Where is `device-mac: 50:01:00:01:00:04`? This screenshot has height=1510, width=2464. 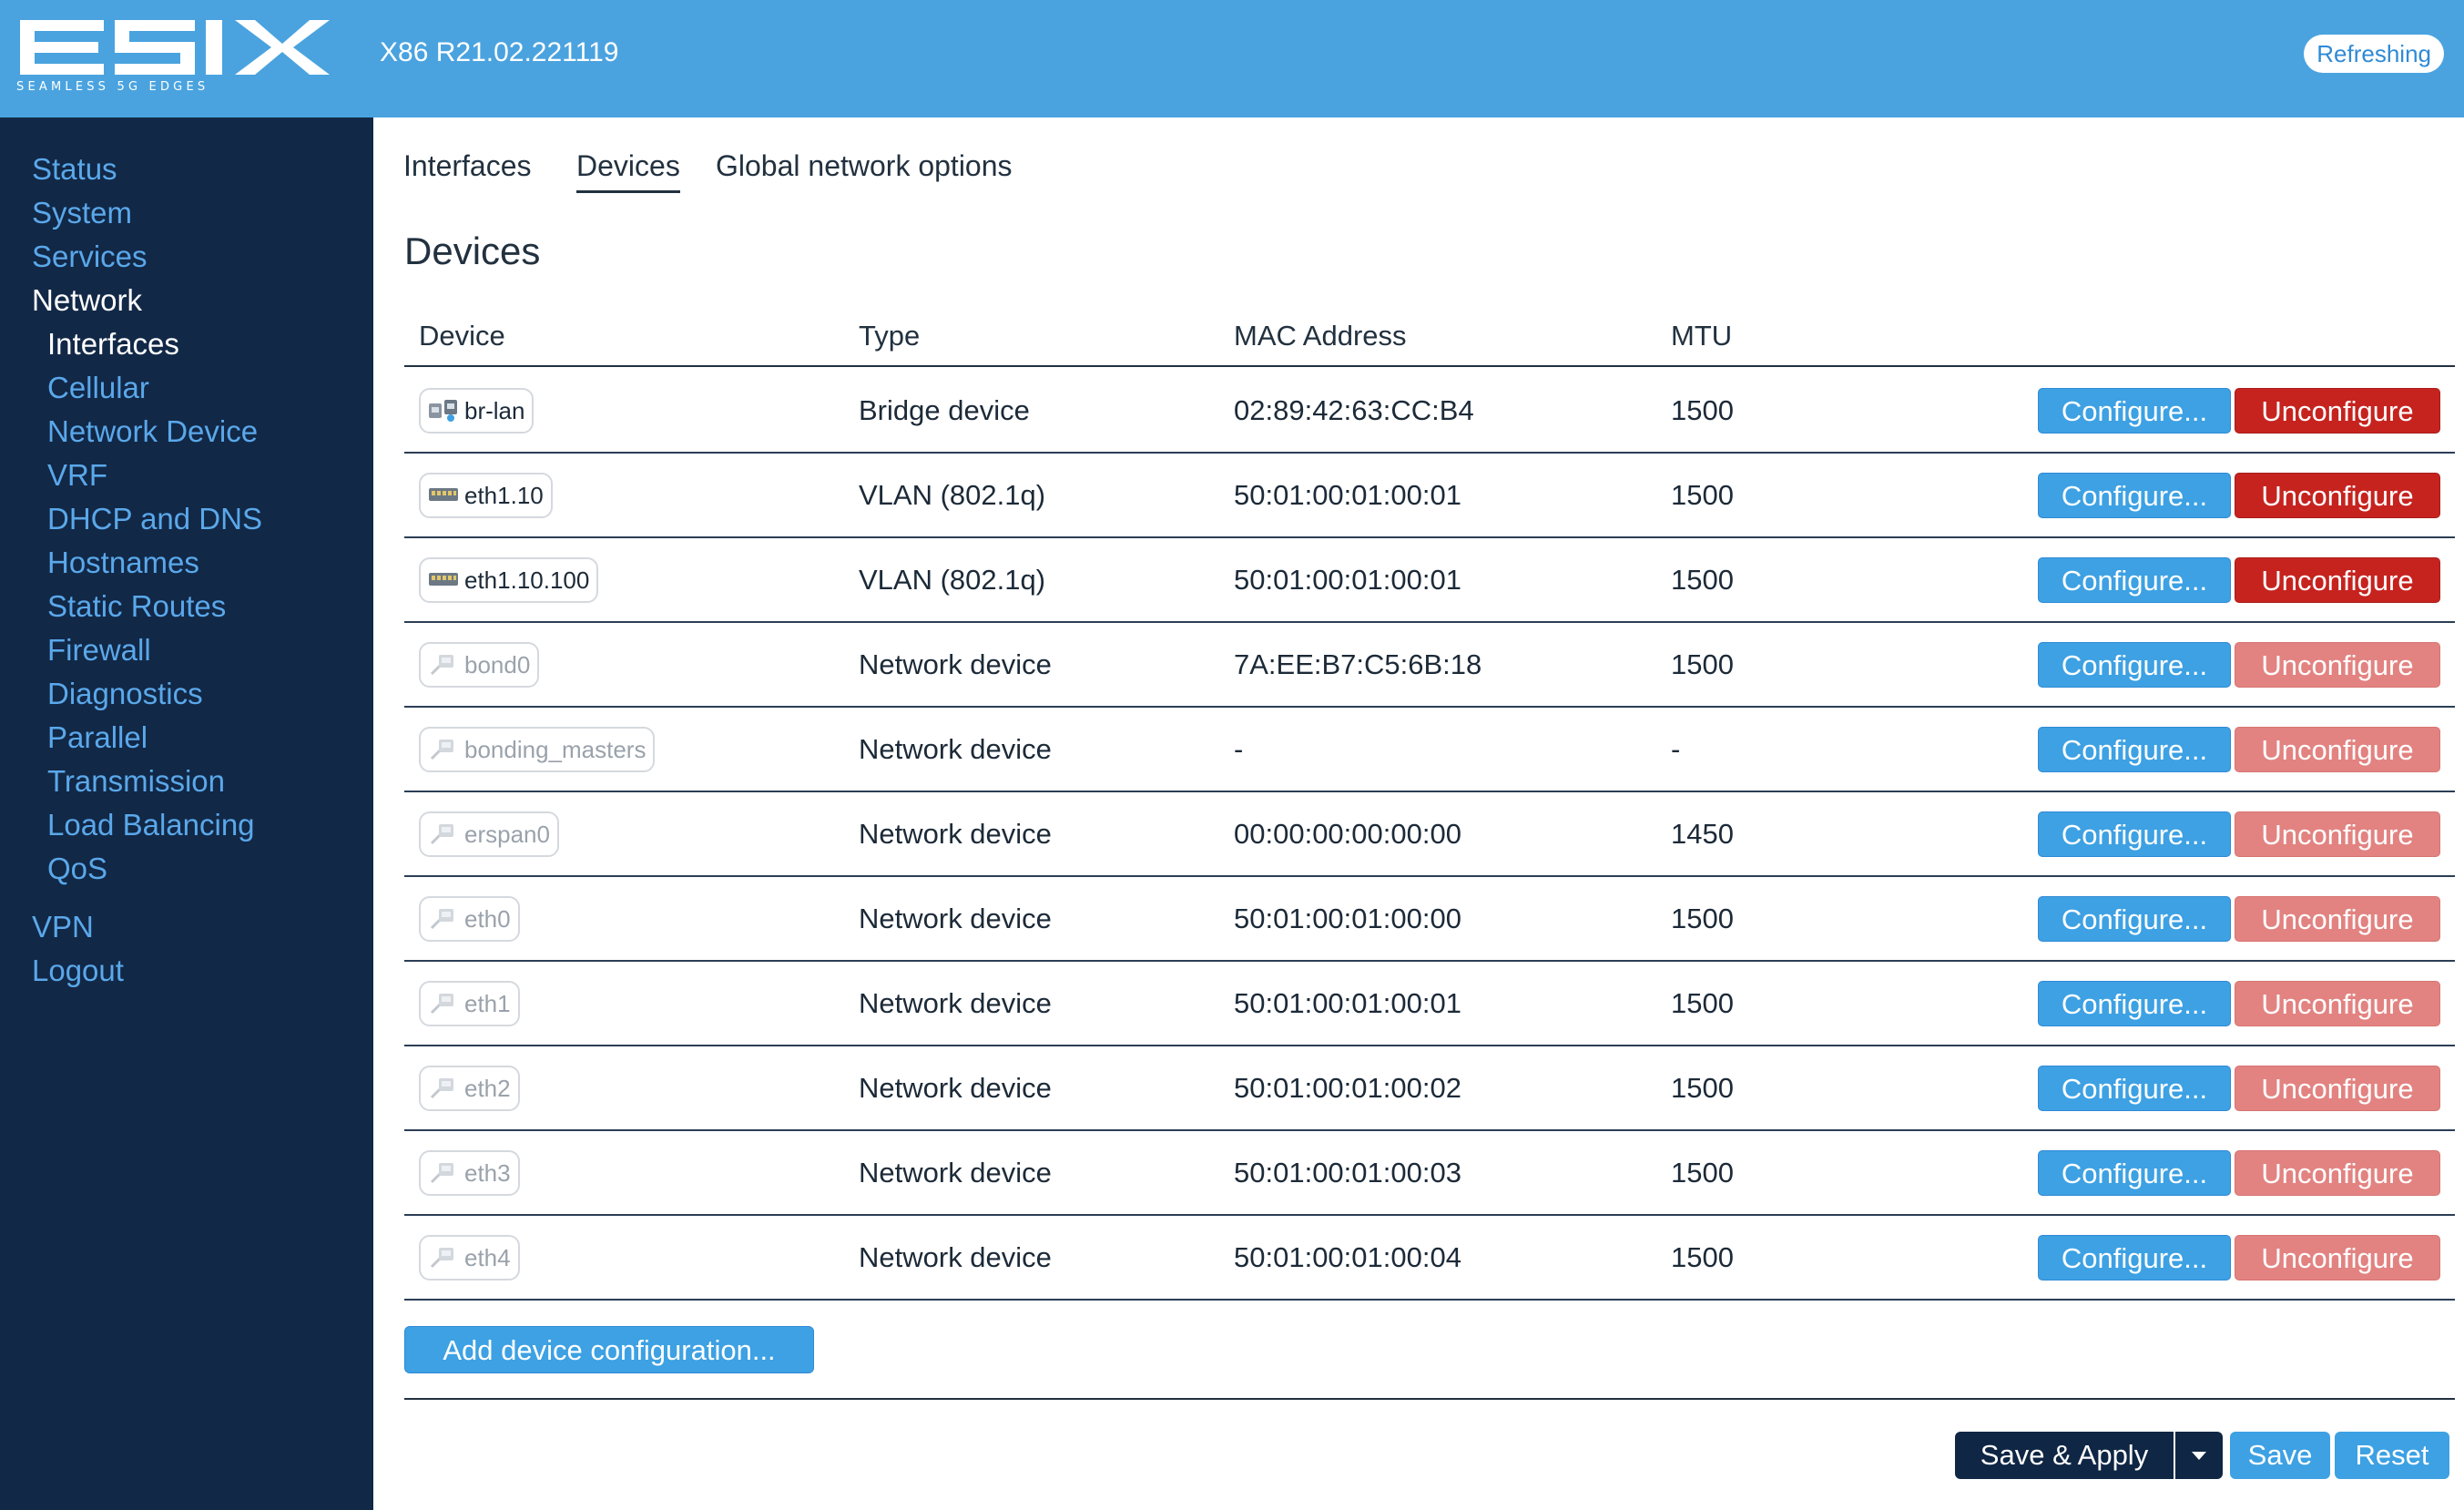 device-mac: 50:01:00:01:00:04 is located at coordinates (1348, 1257).